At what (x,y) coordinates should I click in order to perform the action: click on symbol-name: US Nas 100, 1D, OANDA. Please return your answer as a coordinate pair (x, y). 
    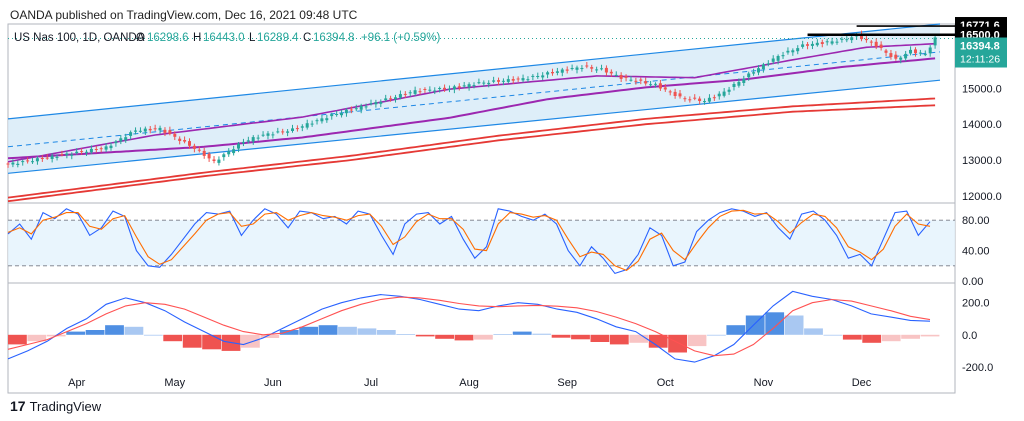
    Looking at the image, I should click on (79, 38).